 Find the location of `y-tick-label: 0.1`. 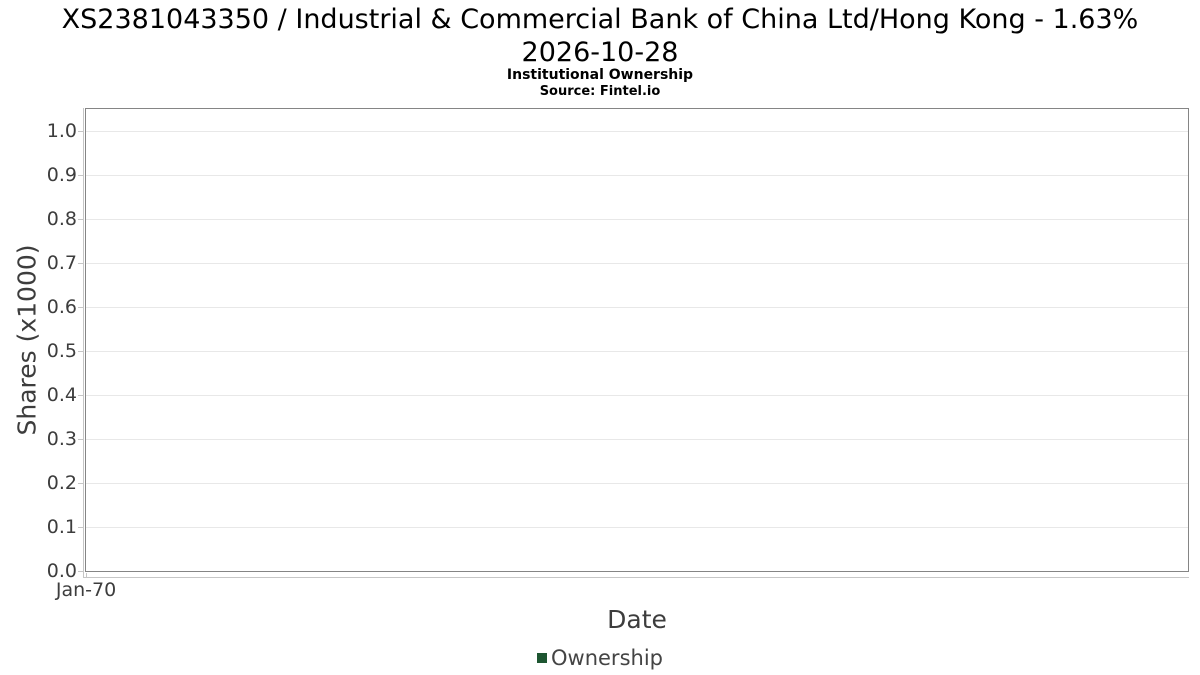

y-tick-label: 0.1 is located at coordinates (61, 527).